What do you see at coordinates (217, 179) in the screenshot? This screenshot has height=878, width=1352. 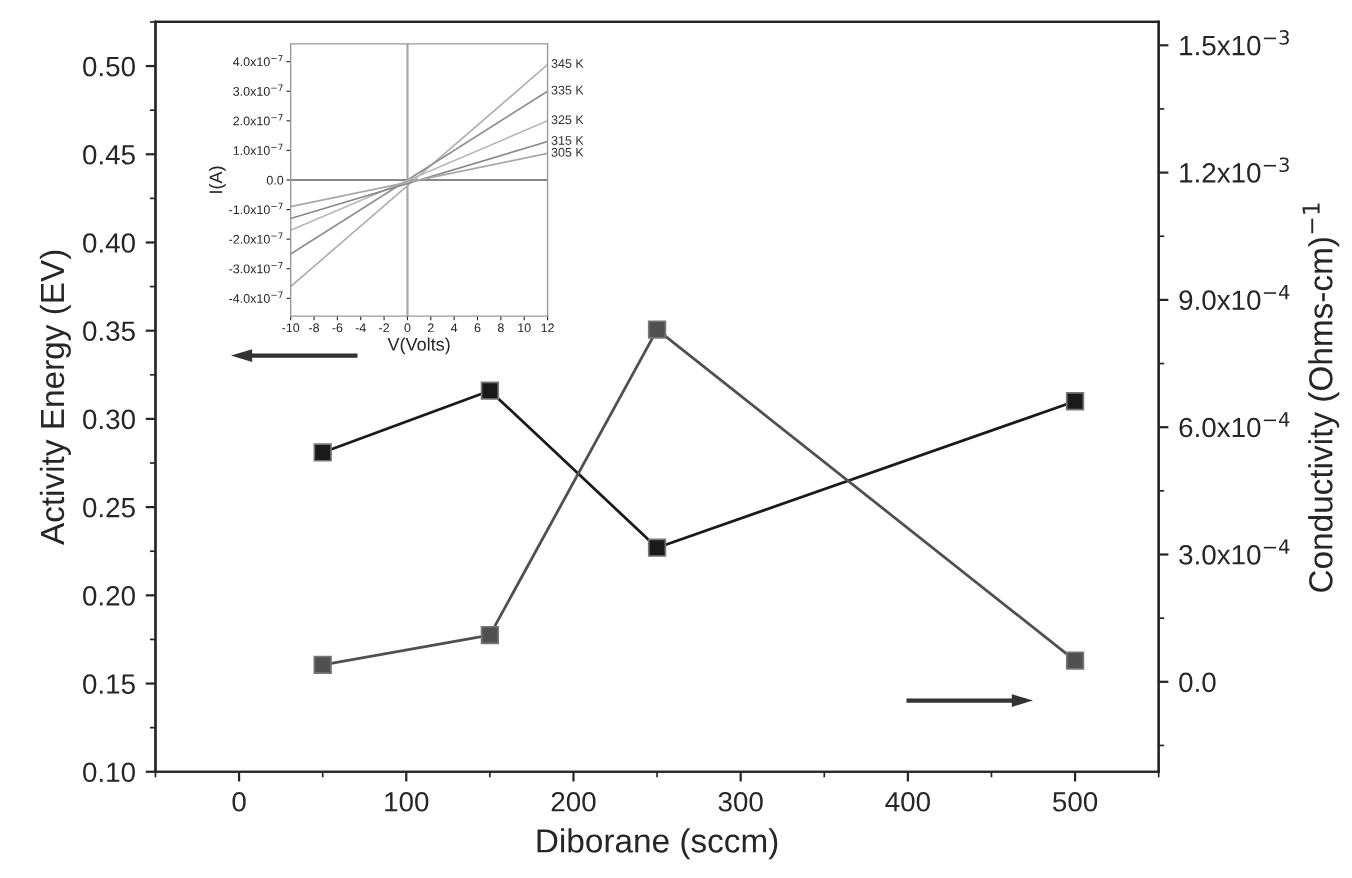 I see `y-axis-title: I(A)` at bounding box center [217, 179].